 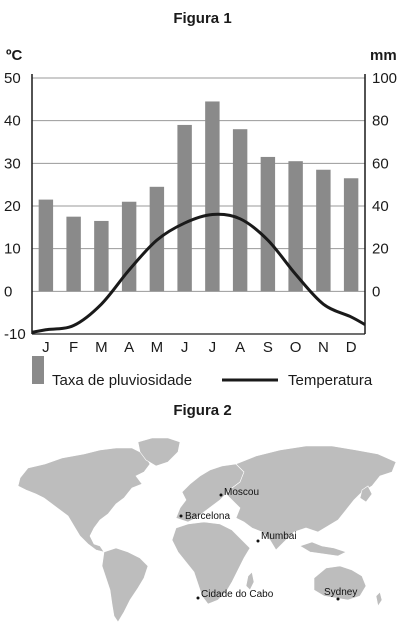 What do you see at coordinates (379, 599) in the screenshot?
I see `new-zealand` at bounding box center [379, 599].